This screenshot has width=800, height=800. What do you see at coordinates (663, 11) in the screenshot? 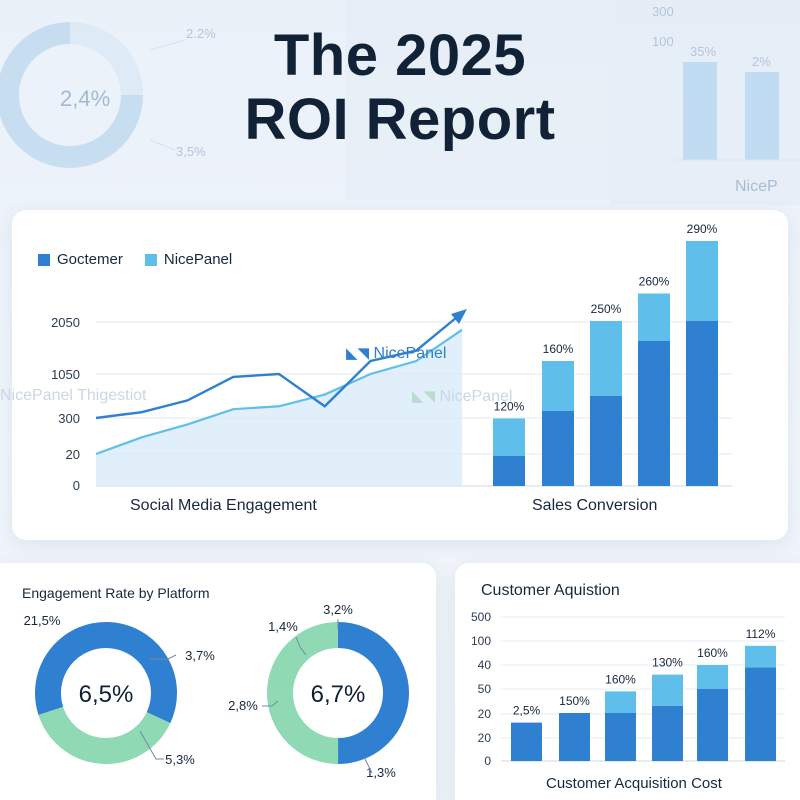
I see `background-tick-1: 300` at bounding box center [663, 11].